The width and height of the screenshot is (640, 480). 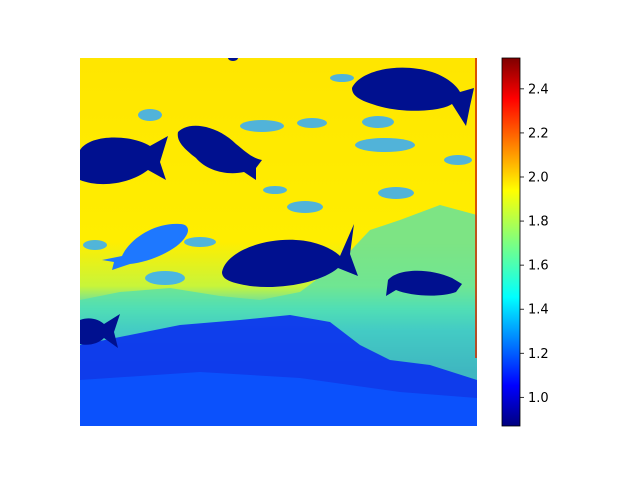 I want to click on colorbar-tick-label: 1.2, so click(x=538, y=354).